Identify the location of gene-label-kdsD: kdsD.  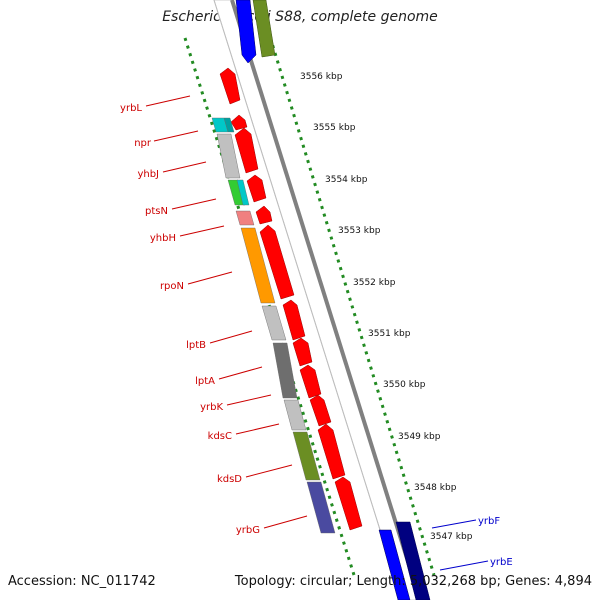
(229, 479).